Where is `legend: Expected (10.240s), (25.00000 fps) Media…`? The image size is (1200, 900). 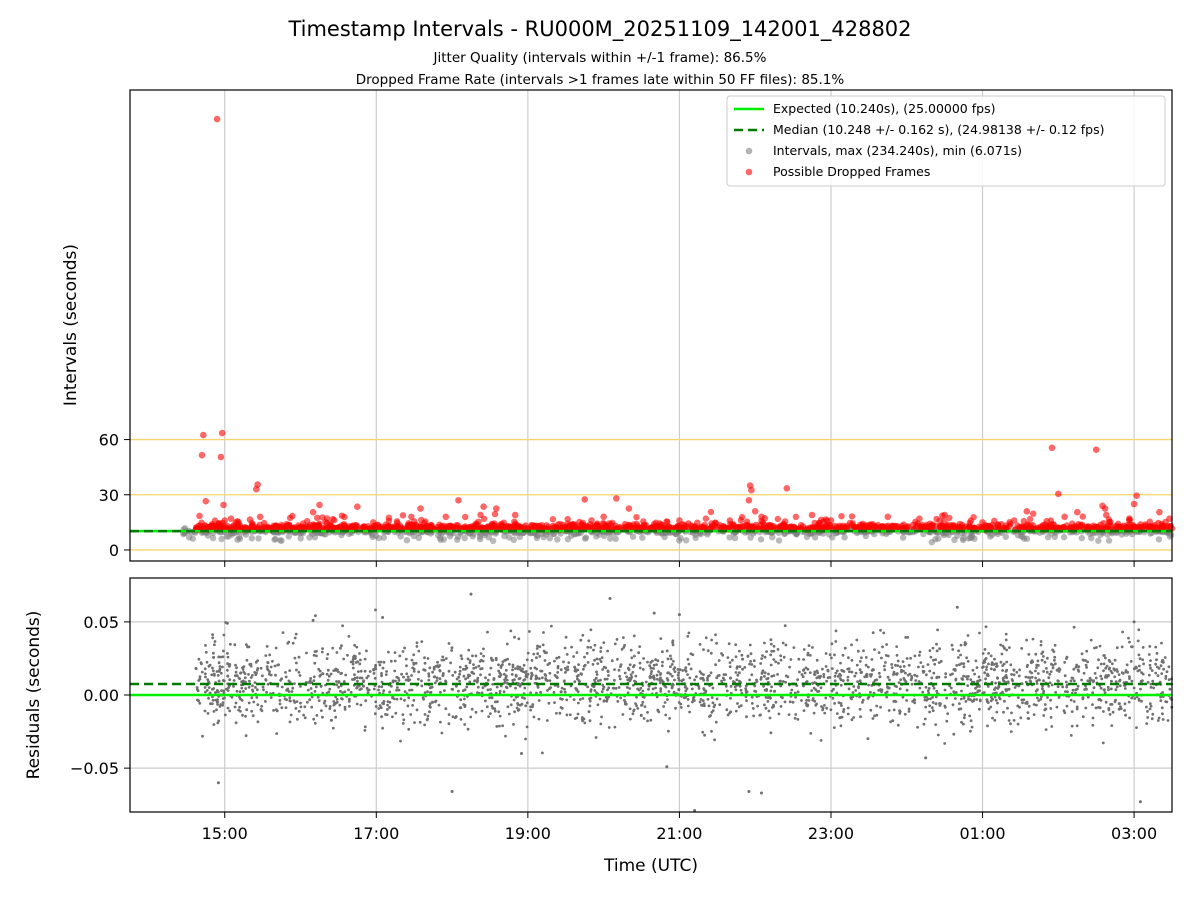
legend: Expected (10.240s), (25.00000 fps) Media… is located at coordinates (946, 141).